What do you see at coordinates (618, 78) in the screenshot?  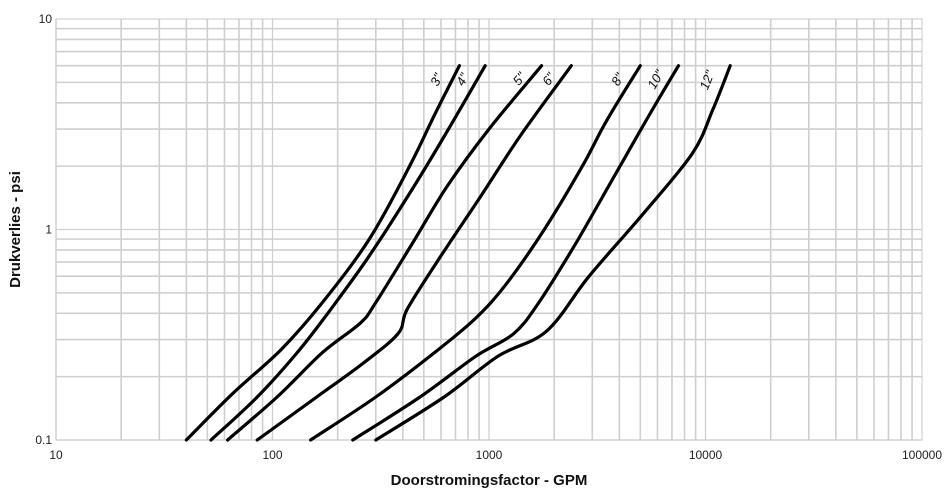 I see `series-label: 8"` at bounding box center [618, 78].